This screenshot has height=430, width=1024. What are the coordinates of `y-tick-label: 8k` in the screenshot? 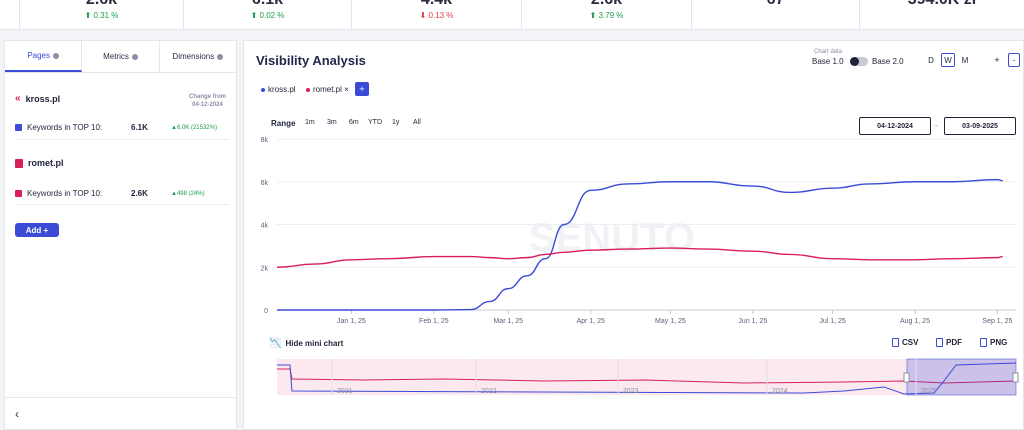 It's located at (265, 140).